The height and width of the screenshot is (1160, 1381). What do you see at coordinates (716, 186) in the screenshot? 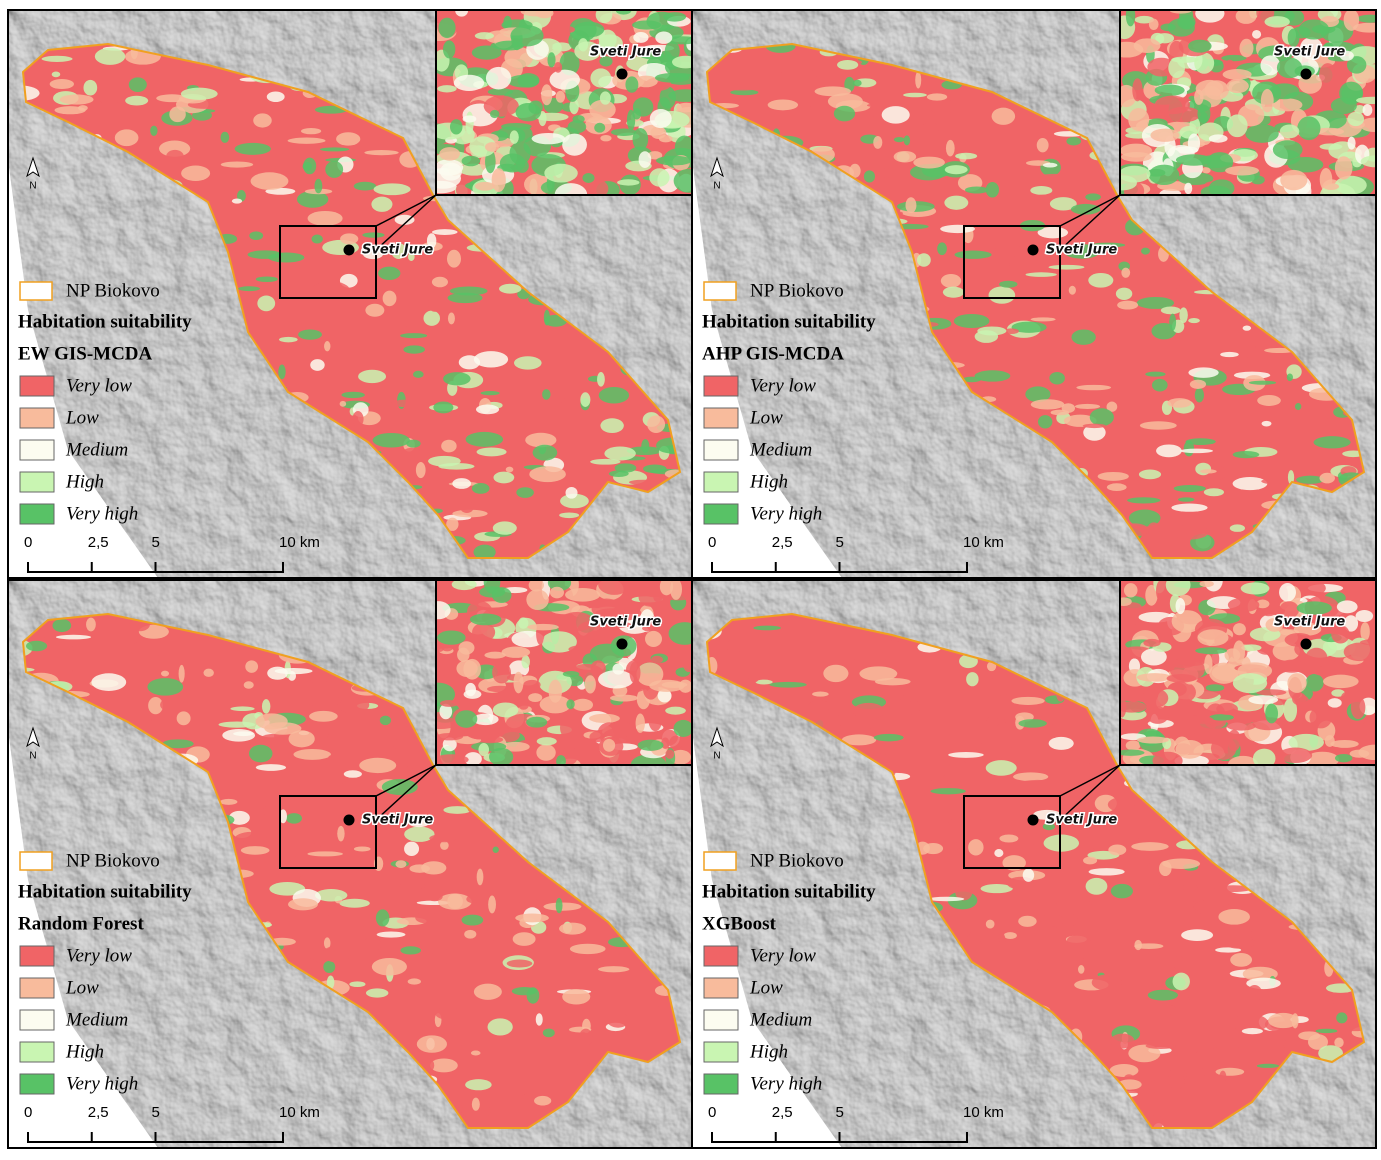
I see `north-label: N` at bounding box center [716, 186].